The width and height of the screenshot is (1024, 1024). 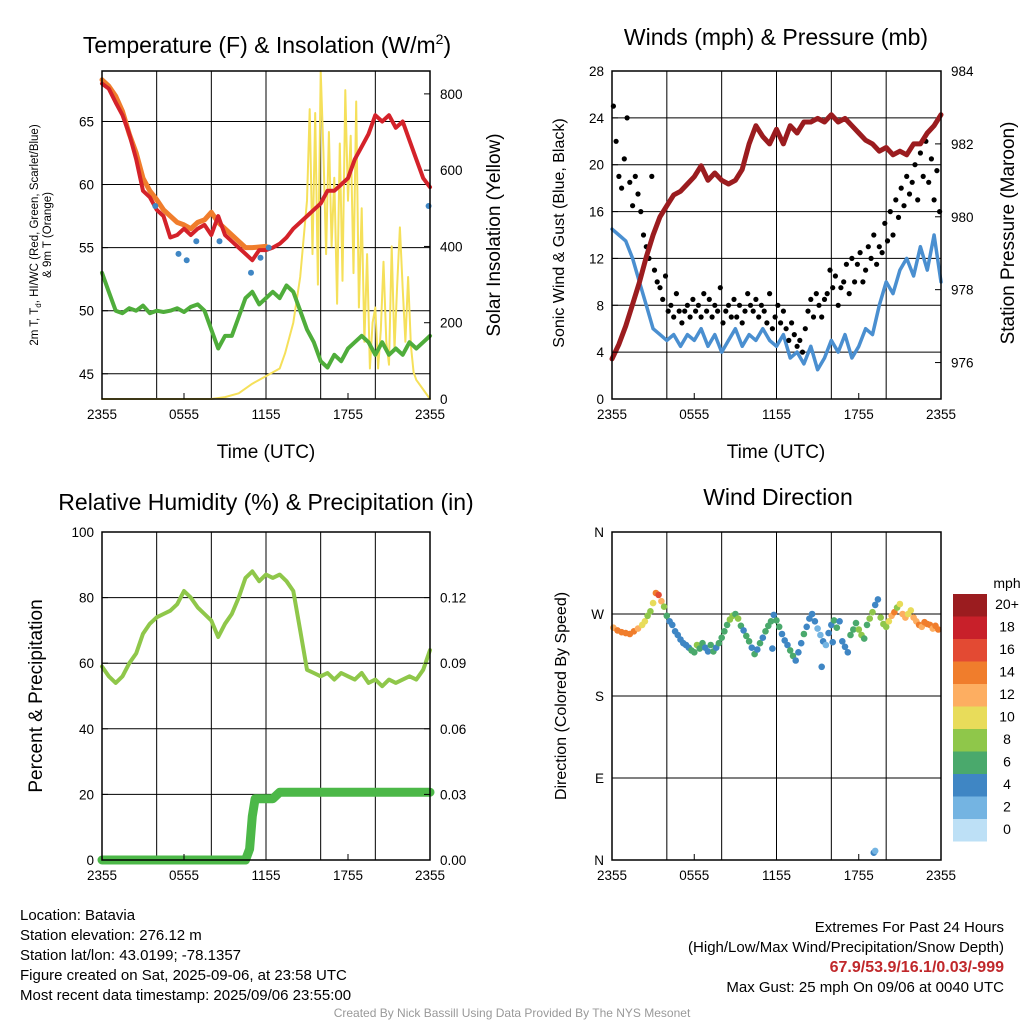 I want to click on y-tick-label: 60, so click(x=86, y=185).